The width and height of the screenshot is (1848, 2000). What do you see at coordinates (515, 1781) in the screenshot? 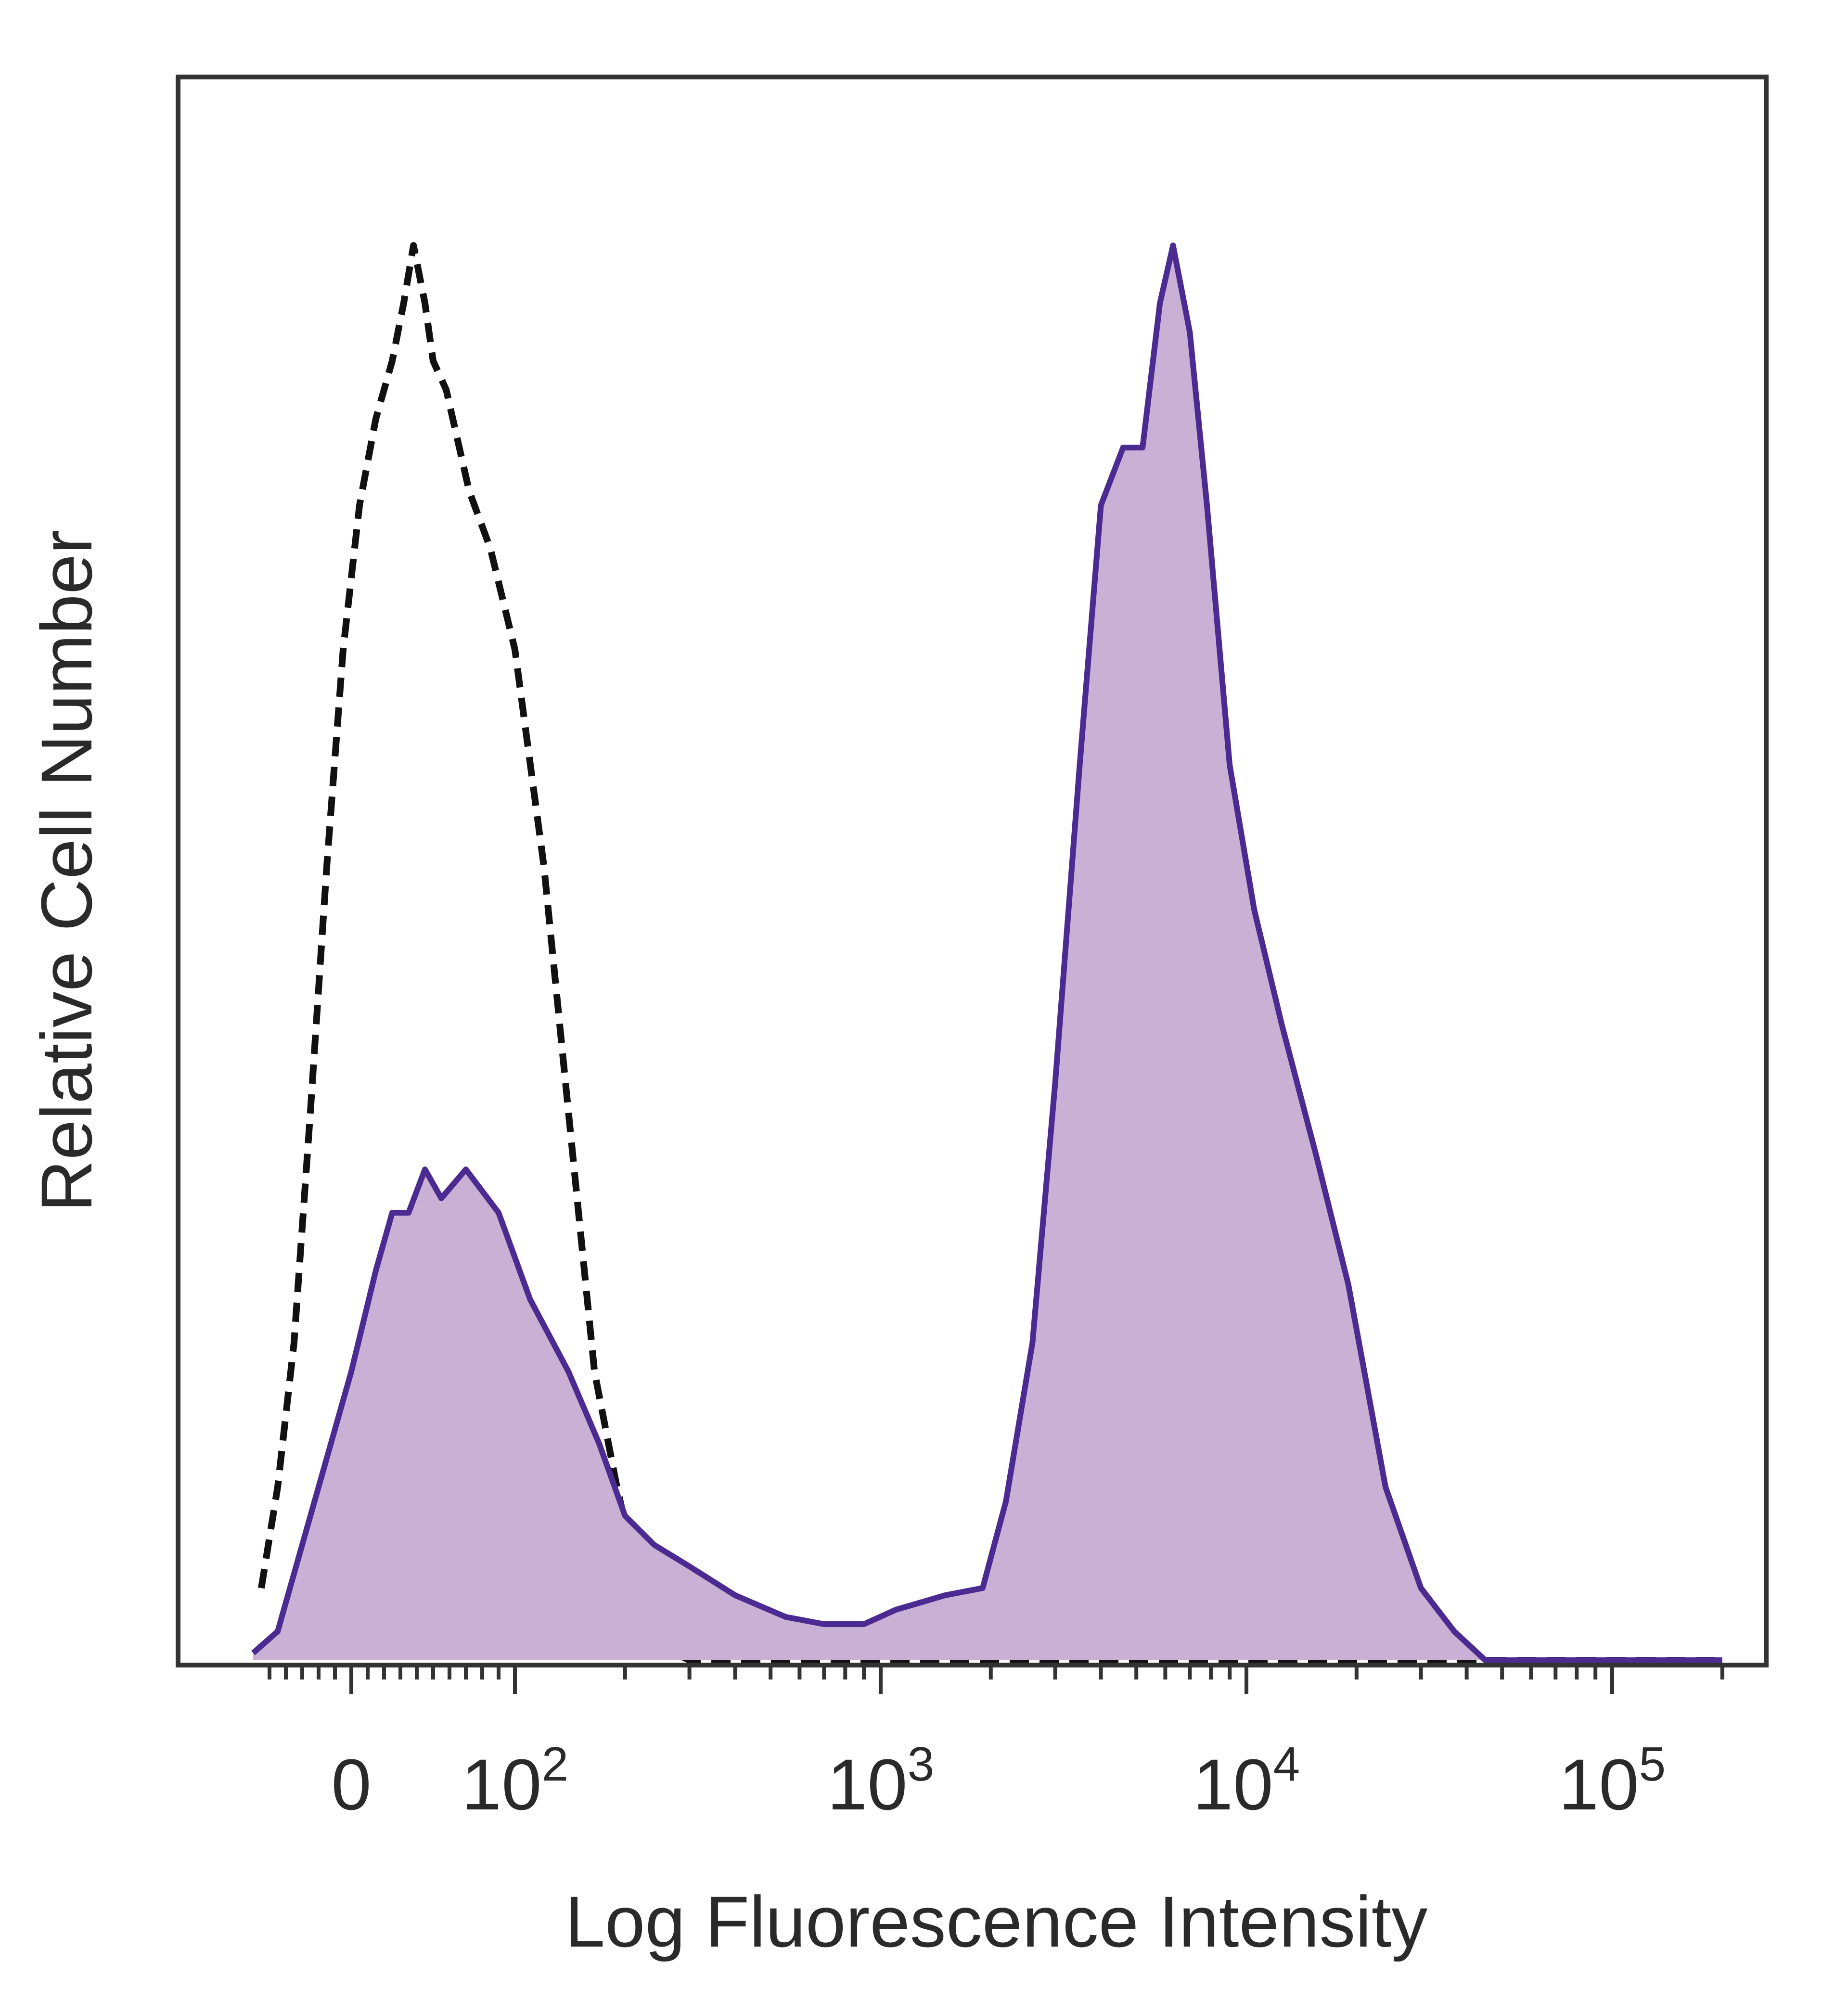
I see `x-tick-label-1: 10²` at bounding box center [515, 1781].